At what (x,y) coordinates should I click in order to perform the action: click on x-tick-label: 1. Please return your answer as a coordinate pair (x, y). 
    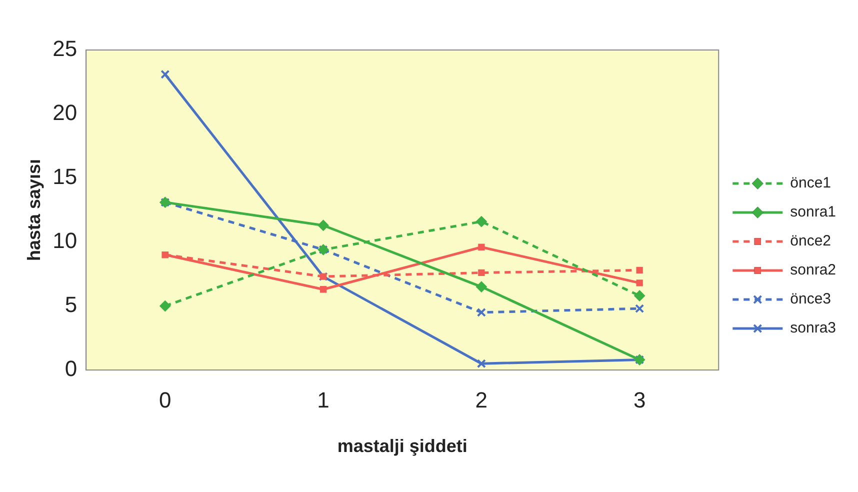
    Looking at the image, I should click on (323, 399).